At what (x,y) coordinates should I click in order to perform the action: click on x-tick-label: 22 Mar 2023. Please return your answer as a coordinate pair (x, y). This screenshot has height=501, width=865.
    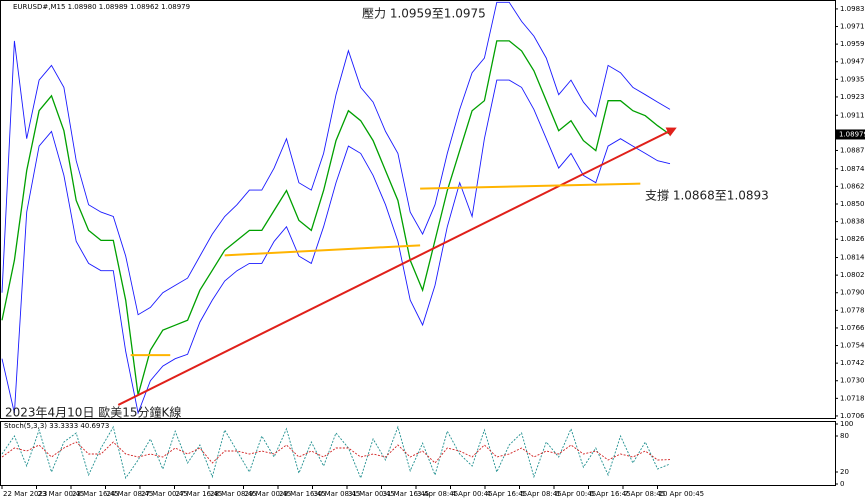
    Looking at the image, I should click on (25, 494).